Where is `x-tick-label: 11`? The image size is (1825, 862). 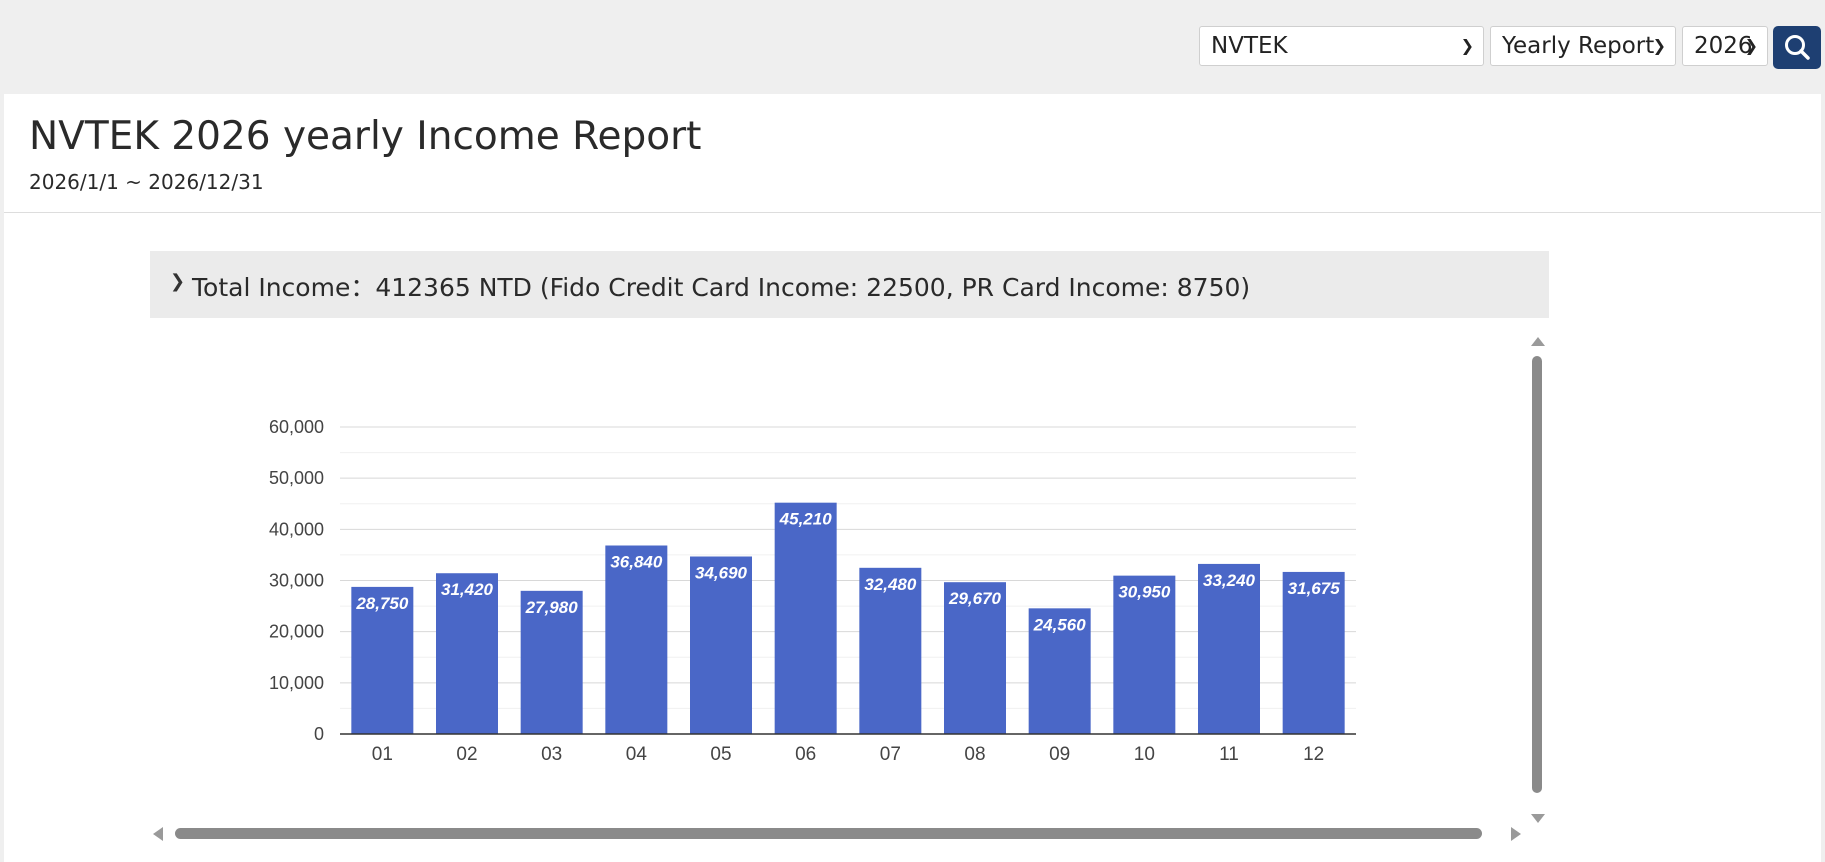
x-tick-label: 11 is located at coordinates (1229, 754).